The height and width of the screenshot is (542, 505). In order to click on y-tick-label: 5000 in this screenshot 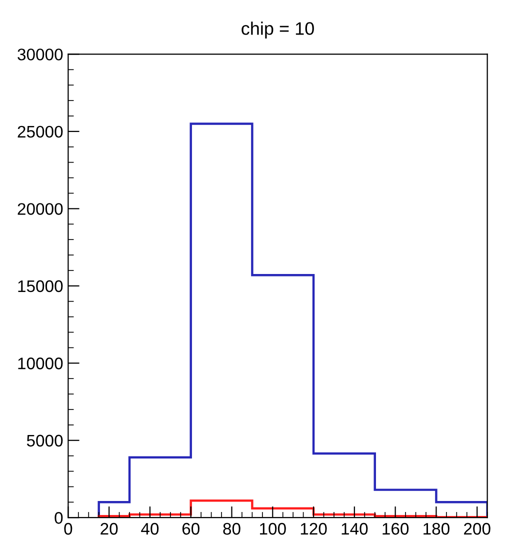, I will do `click(44, 440)`.